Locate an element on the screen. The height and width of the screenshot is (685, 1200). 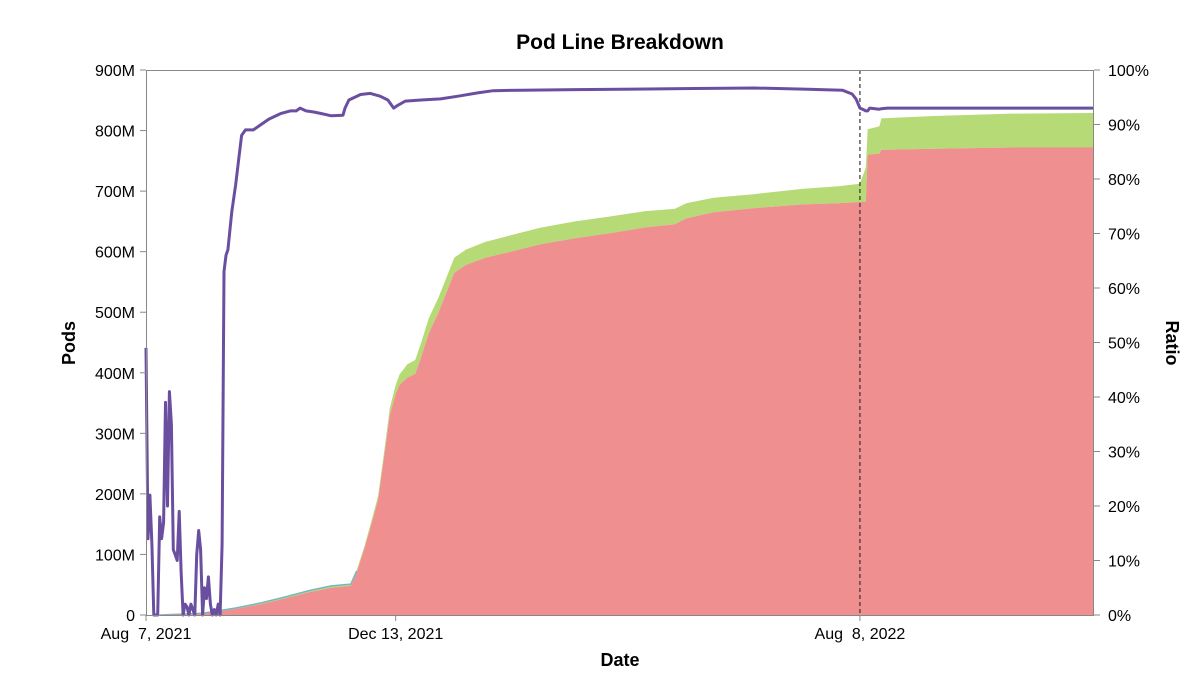
y-right-tick-label: 0% is located at coordinates (1119, 616).